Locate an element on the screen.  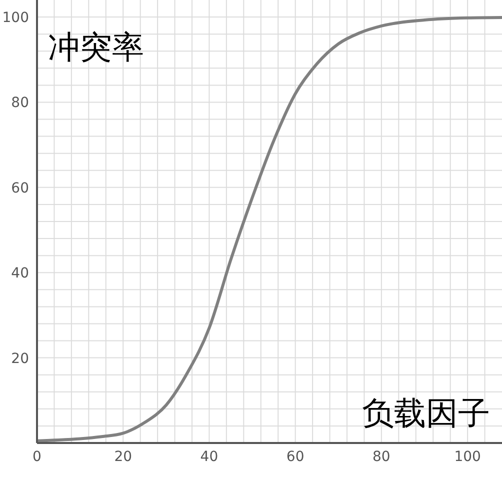
y-tick-label: 80 is located at coordinates (20, 103).